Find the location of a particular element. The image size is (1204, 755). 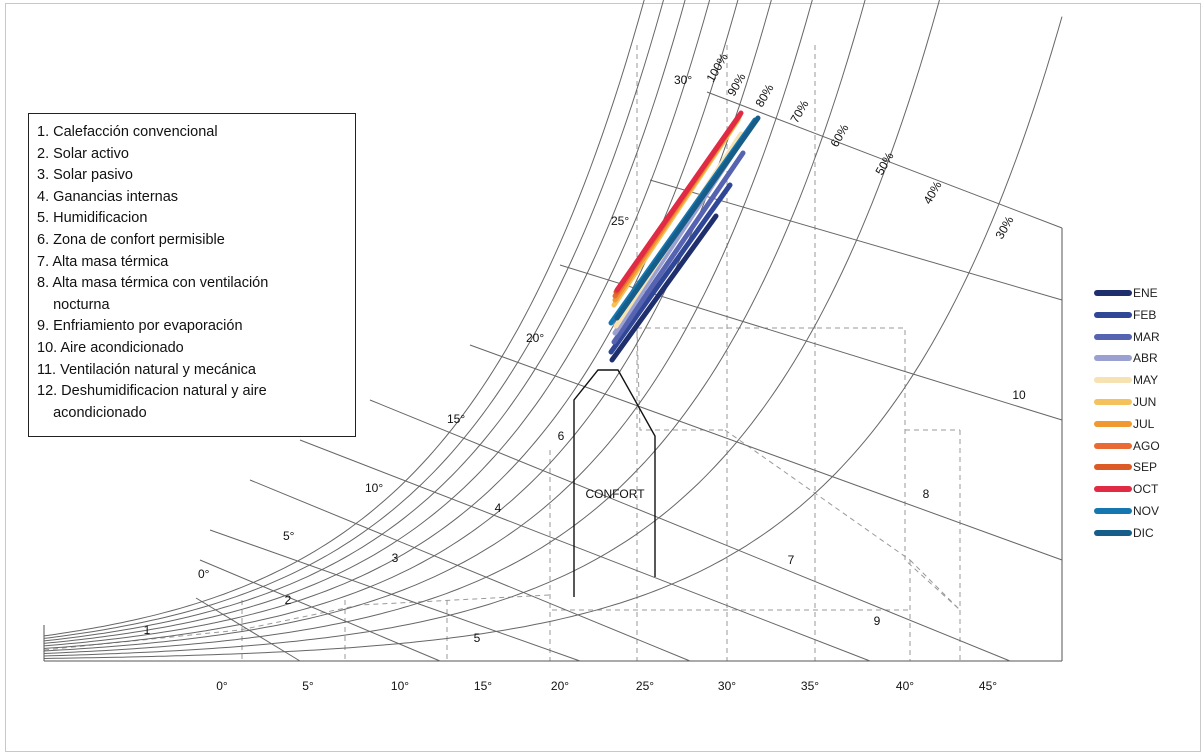

comfort-zone-label: CONFORT is located at coordinates (615, 494).